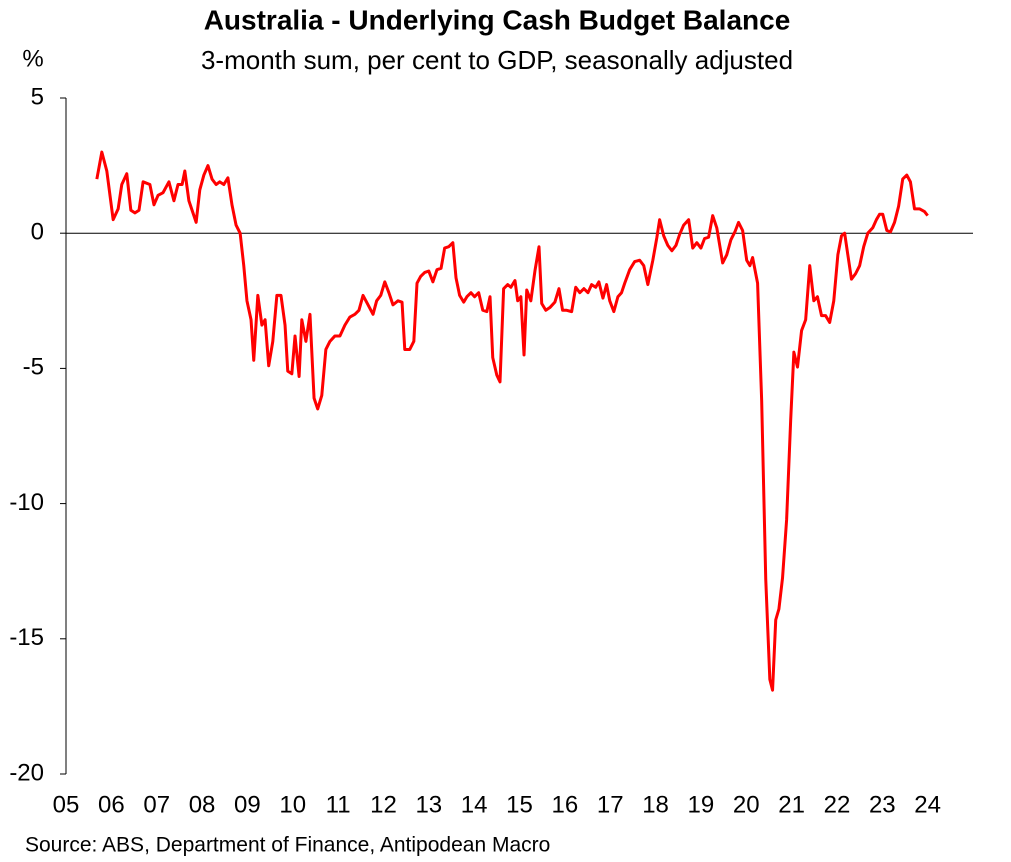 This screenshot has height=862, width=1011. I want to click on x-tick-label: 10, so click(292, 804).